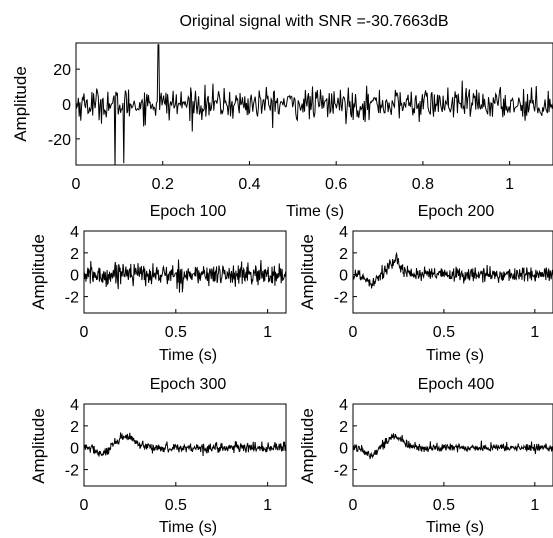  I want to click on y-tick-label: 20, so click(62, 70).